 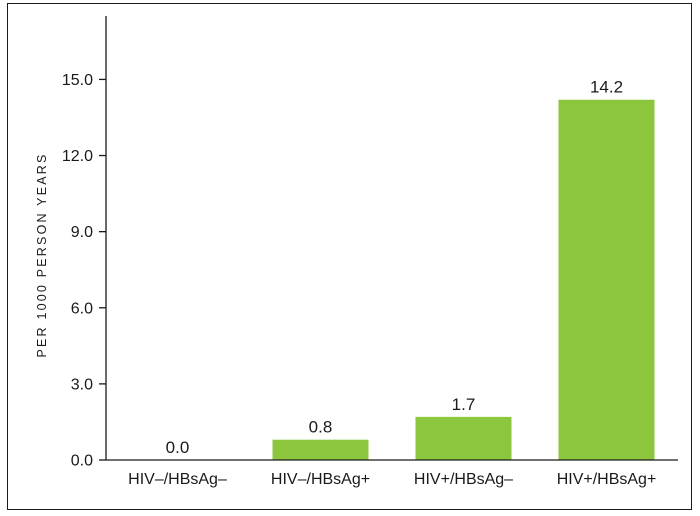 What do you see at coordinates (607, 479) in the screenshot?
I see `x-category-label: HIV+/HBsAg+` at bounding box center [607, 479].